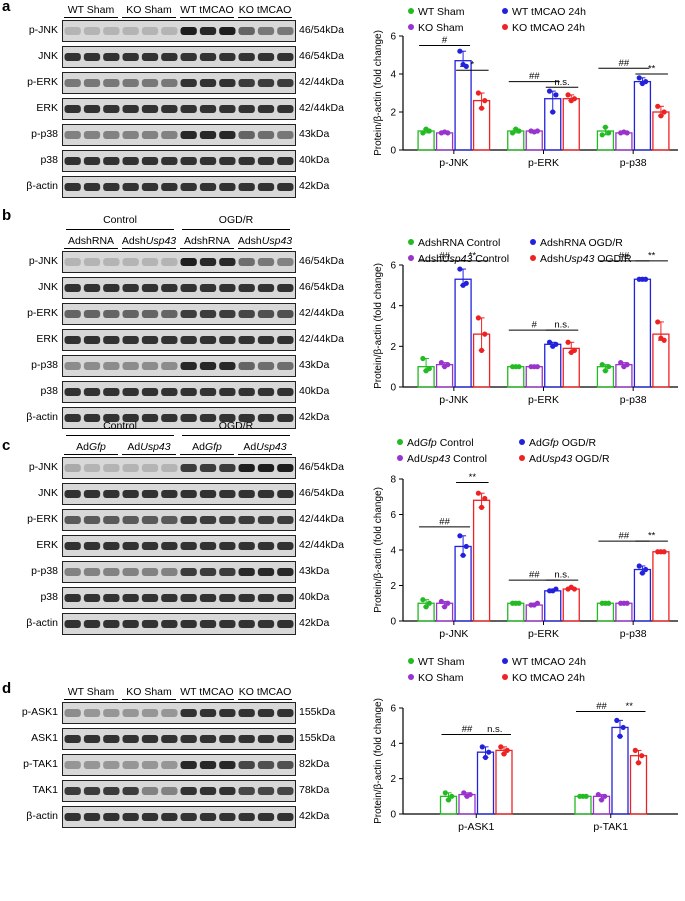 The image size is (685, 901). I want to click on group-label: OGD/R, so click(236, 426).